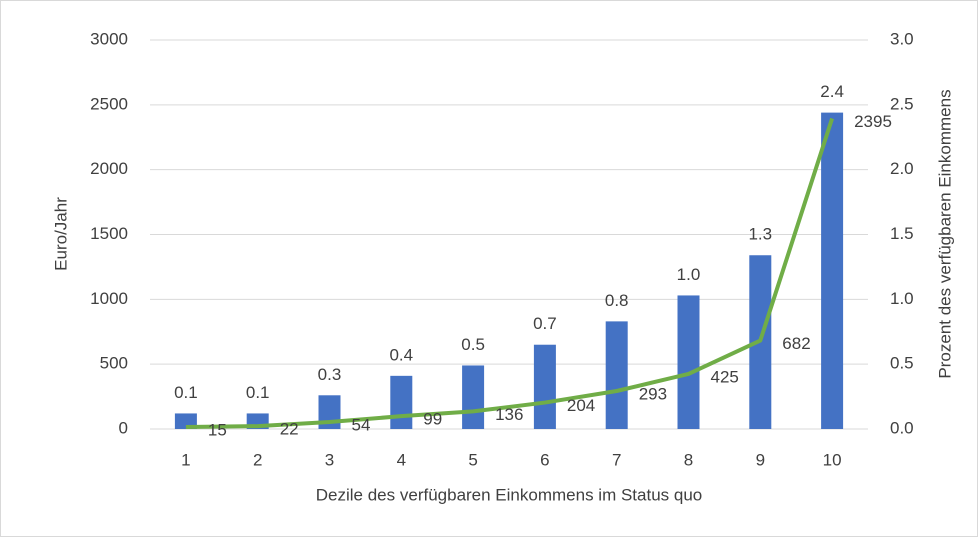 This screenshot has height=537, width=978. What do you see at coordinates (60, 234) in the screenshot?
I see `y-axis-title: Euro/Jahr` at bounding box center [60, 234].